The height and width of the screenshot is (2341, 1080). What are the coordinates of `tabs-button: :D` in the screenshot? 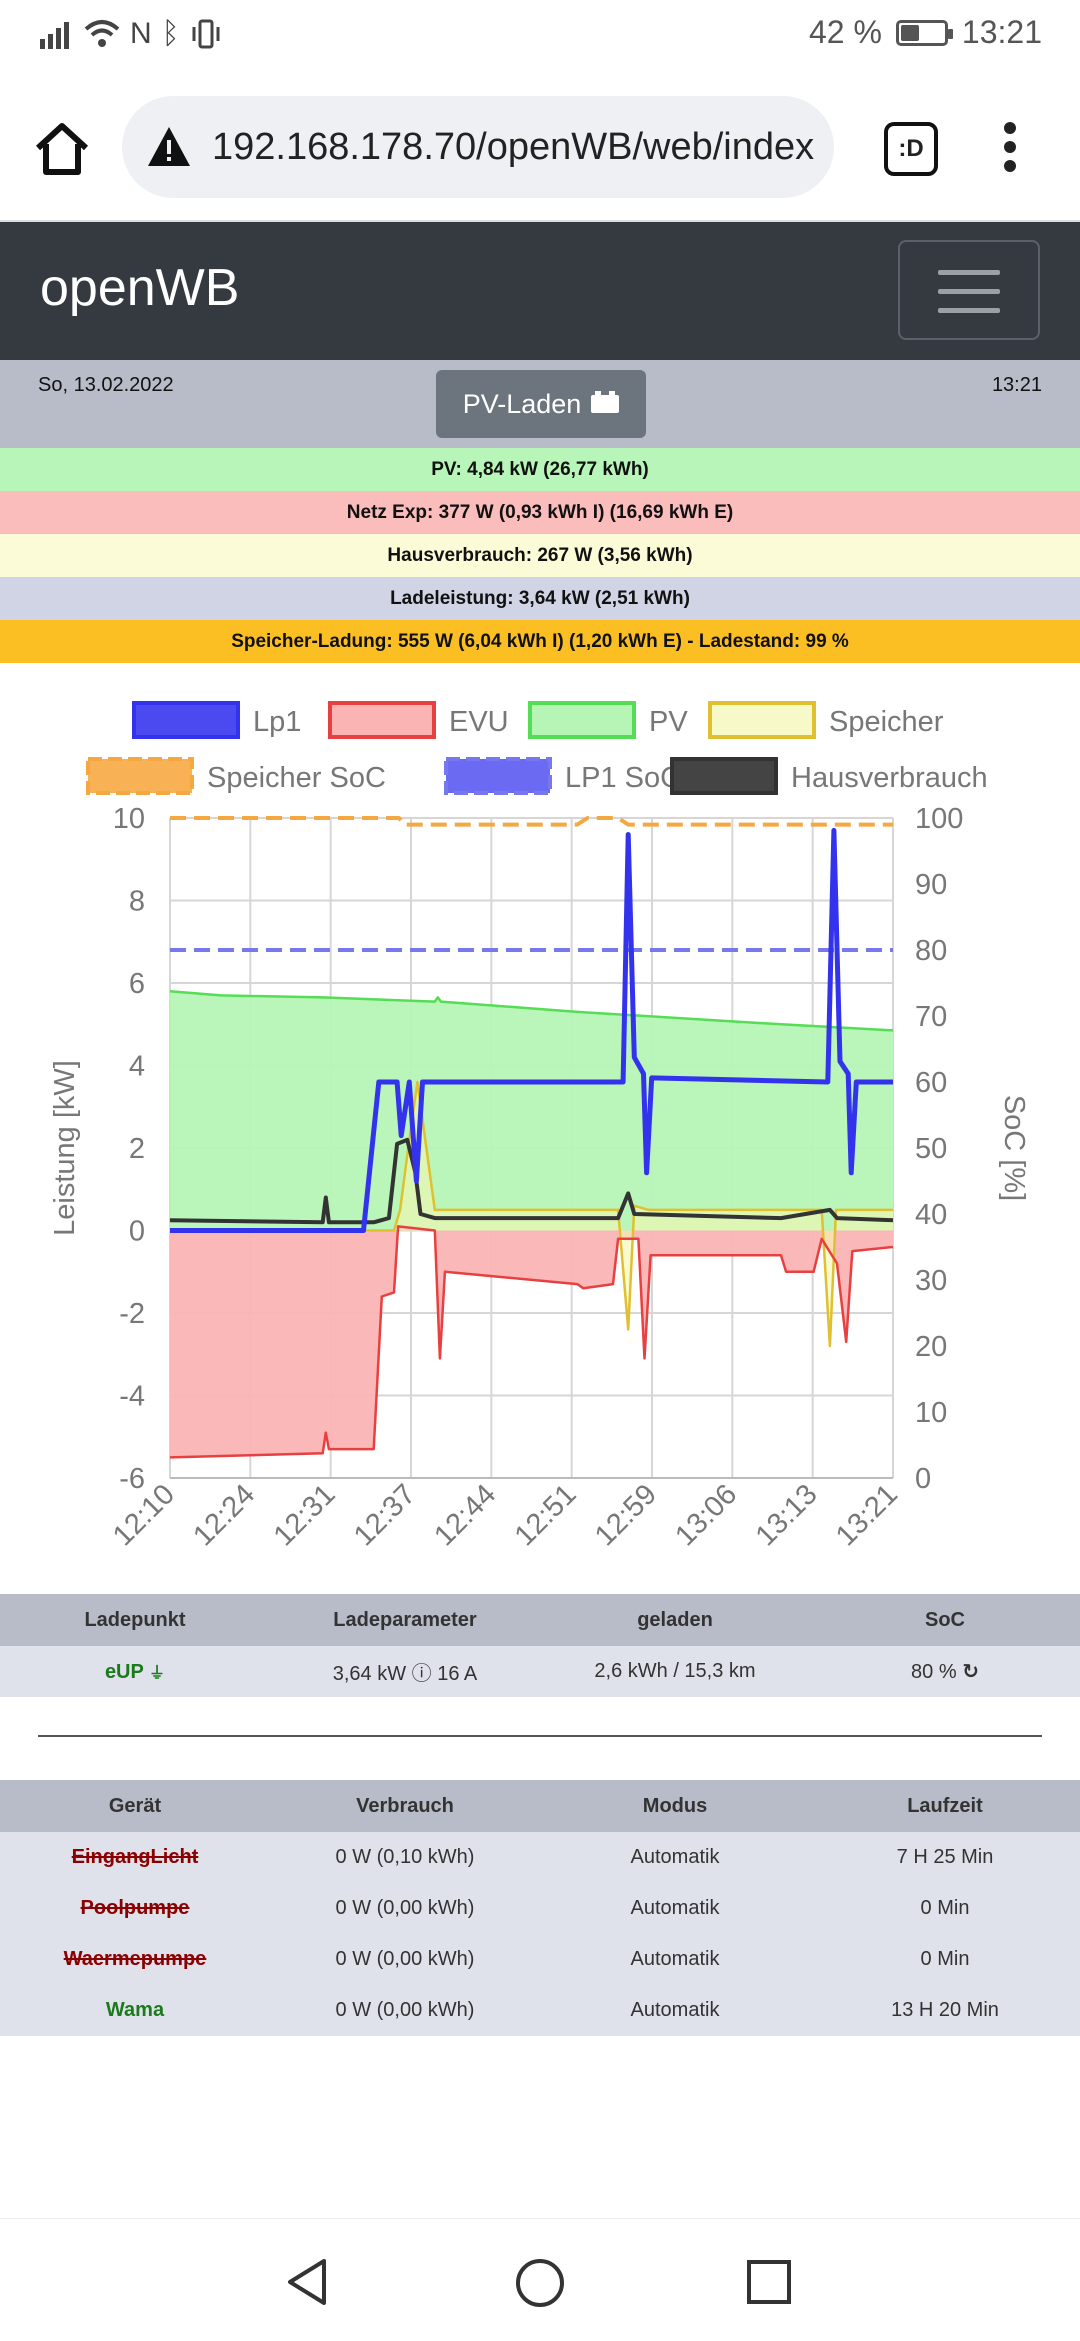 It's located at (911, 149).